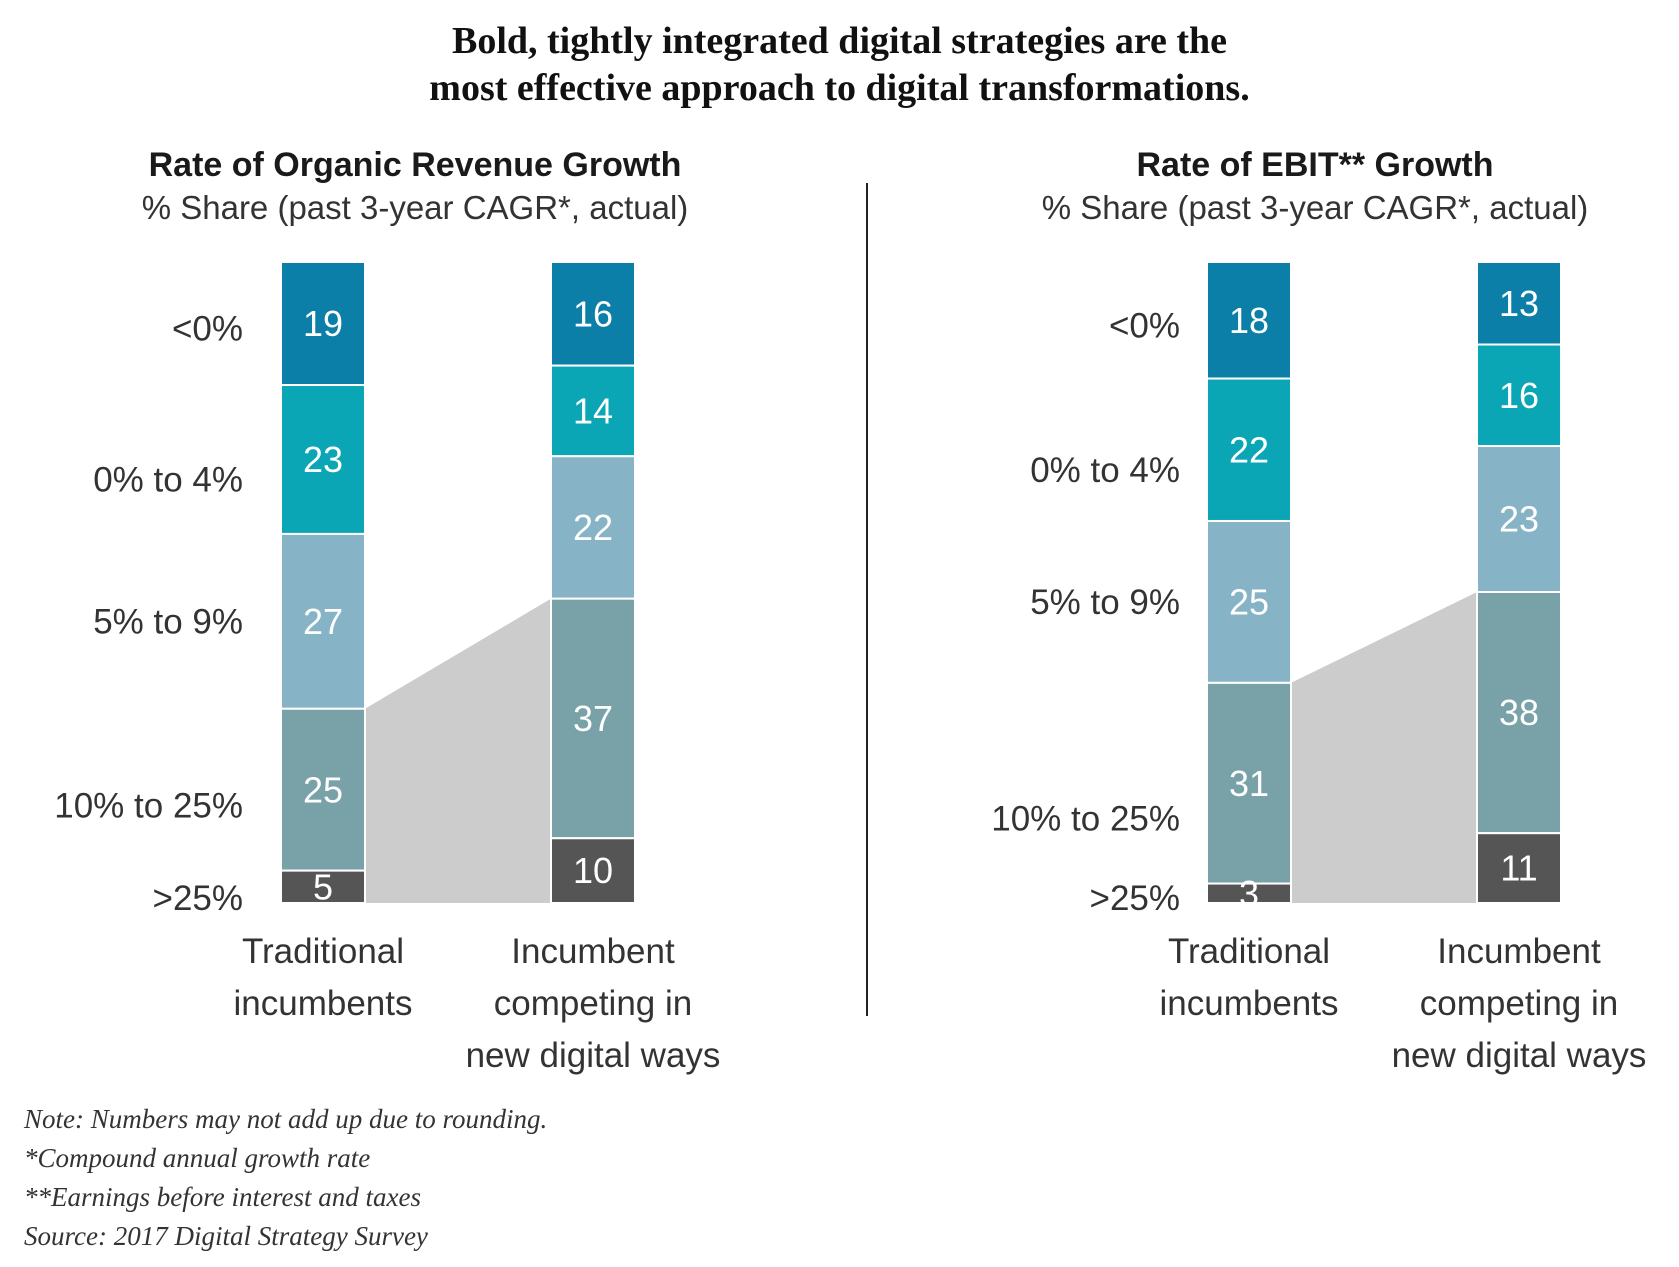  I want to click on right-chart-title: Rate of EBIT** Growth, so click(1315, 165).